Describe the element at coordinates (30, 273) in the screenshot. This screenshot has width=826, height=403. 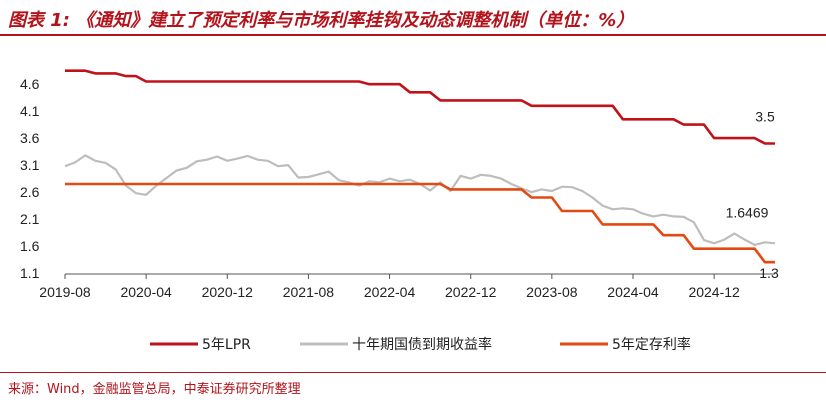
I see `y-tick-label: 1.1` at that location.